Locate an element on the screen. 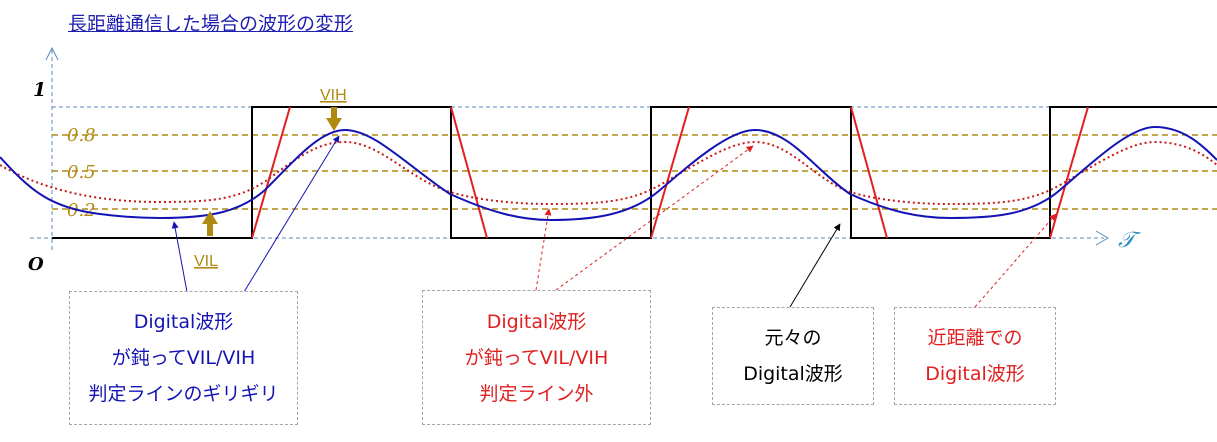 This screenshot has width=1217, height=442. callout-near-distance-wave: 近距離での Digital波形 is located at coordinates (975, 356).